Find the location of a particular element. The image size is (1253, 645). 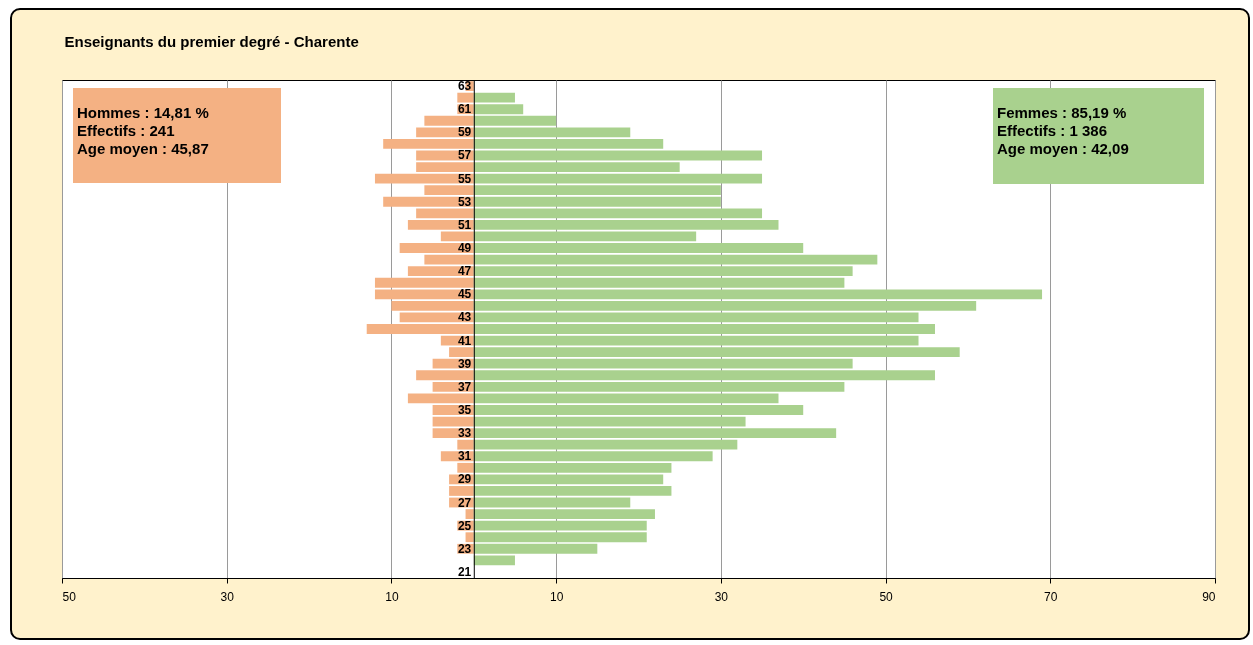

y-tick-label: 63 is located at coordinates (464, 86).